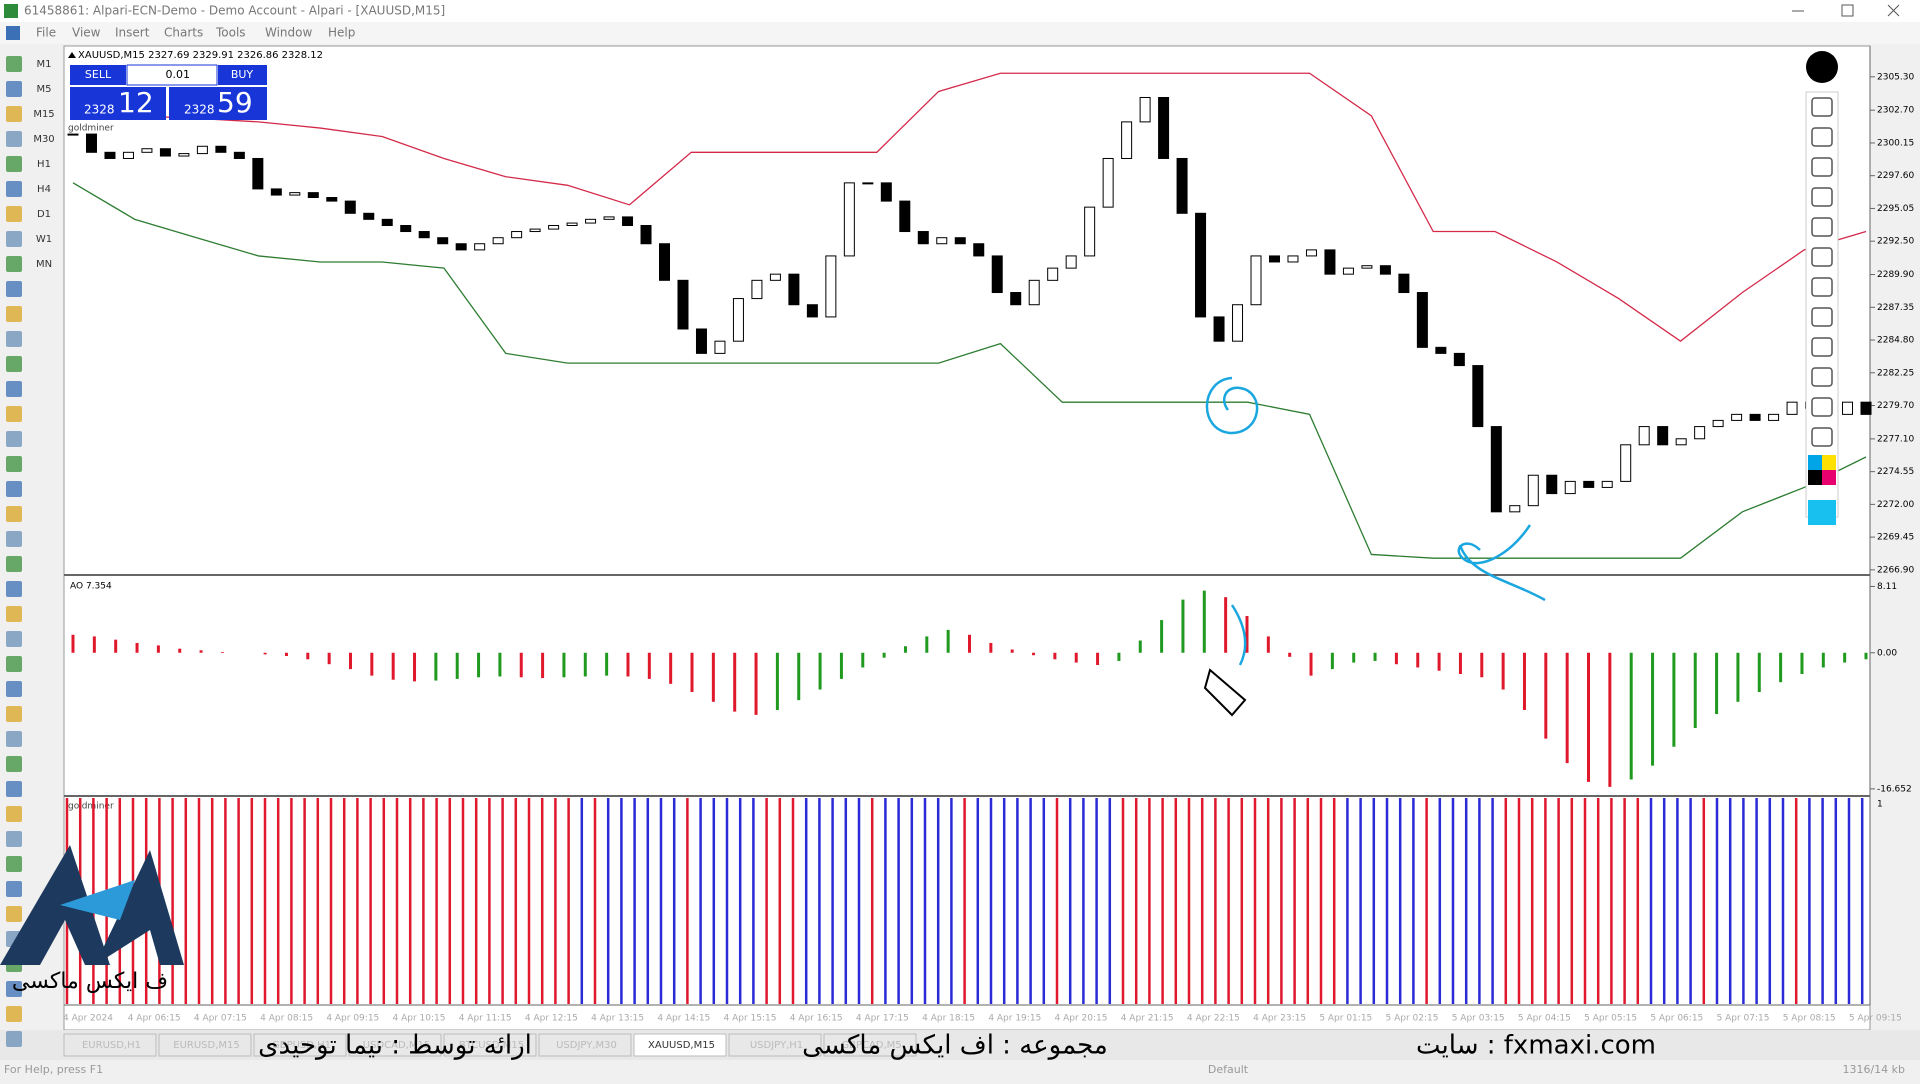 The width and height of the screenshot is (1920, 1084). Describe the element at coordinates (1822, 67) in the screenshot. I see `toolbar-logo` at that location.